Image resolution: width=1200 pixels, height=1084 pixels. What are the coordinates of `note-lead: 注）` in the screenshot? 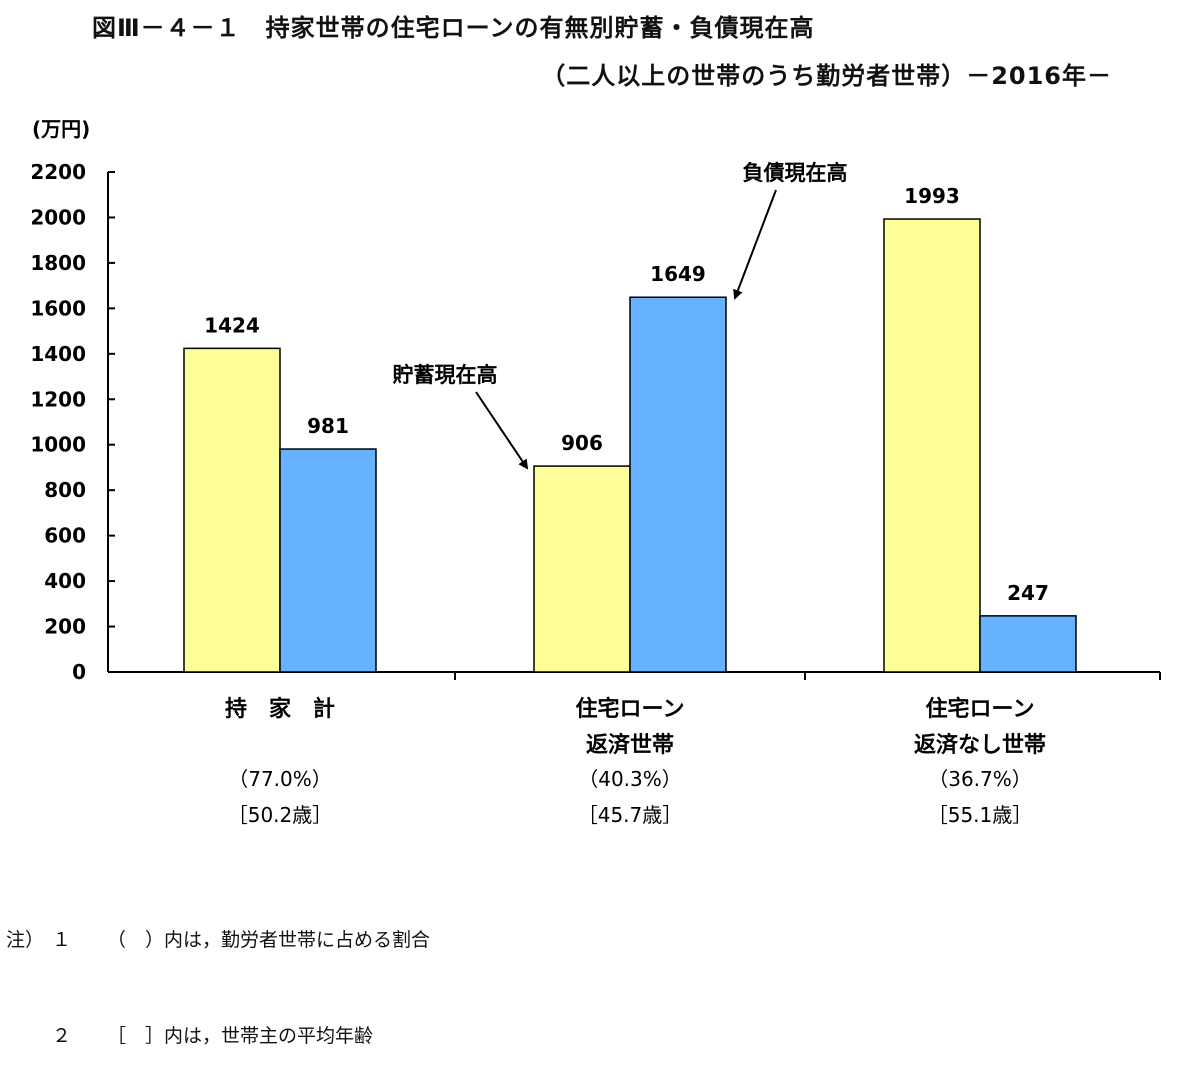 It's located at (25, 940).